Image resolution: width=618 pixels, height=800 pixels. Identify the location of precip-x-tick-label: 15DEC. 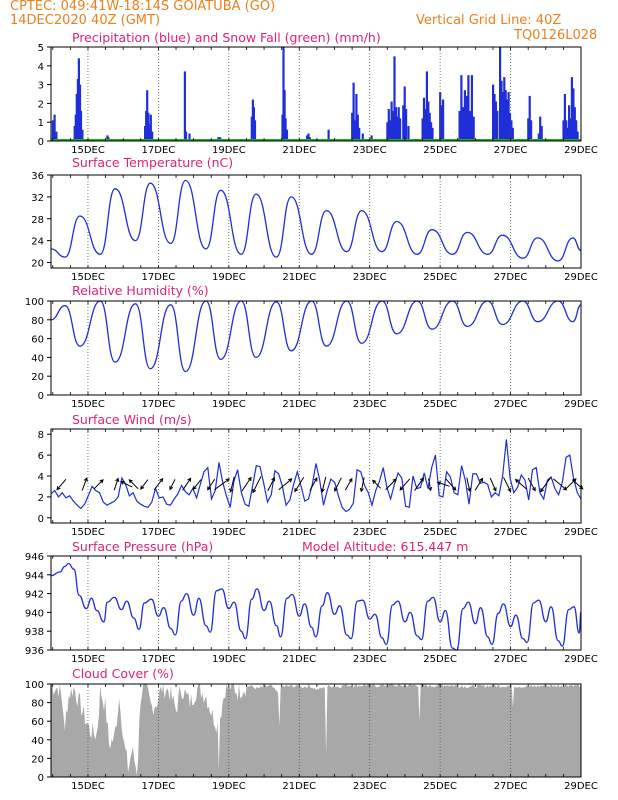
(88, 150).